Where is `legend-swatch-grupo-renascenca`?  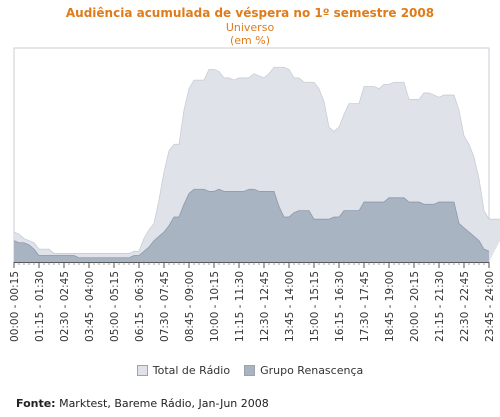
legend-swatch-grupo-renascenca is located at coordinates (250, 370).